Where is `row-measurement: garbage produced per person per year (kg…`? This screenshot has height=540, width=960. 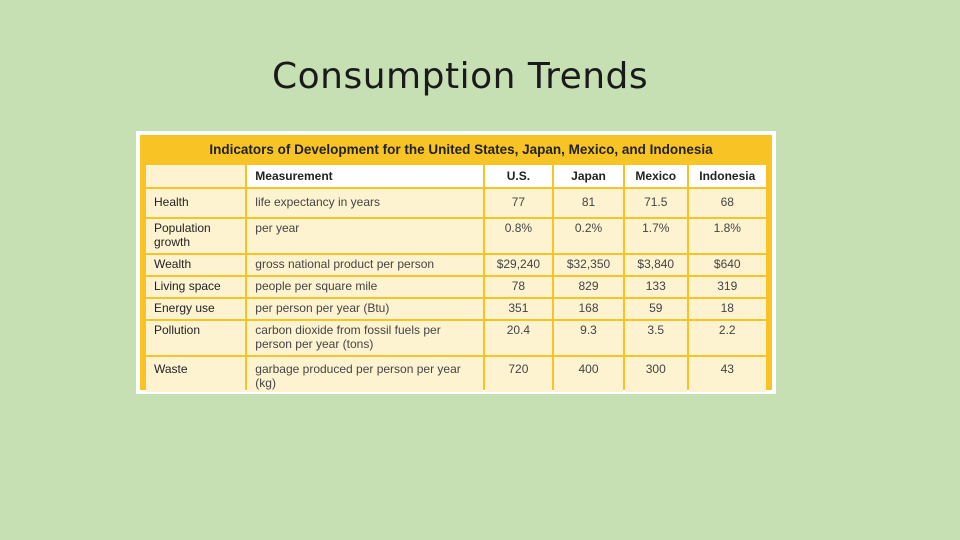
row-measurement: garbage produced per person per year (kg… is located at coordinates (365, 374).